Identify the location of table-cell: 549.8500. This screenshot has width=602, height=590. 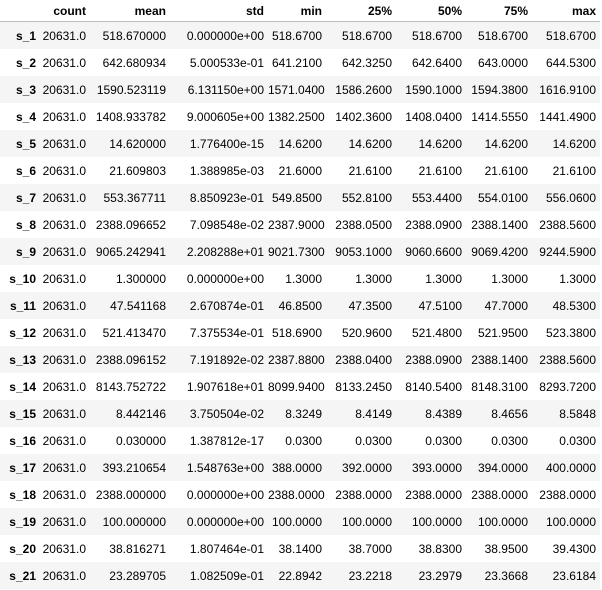
(296, 197).